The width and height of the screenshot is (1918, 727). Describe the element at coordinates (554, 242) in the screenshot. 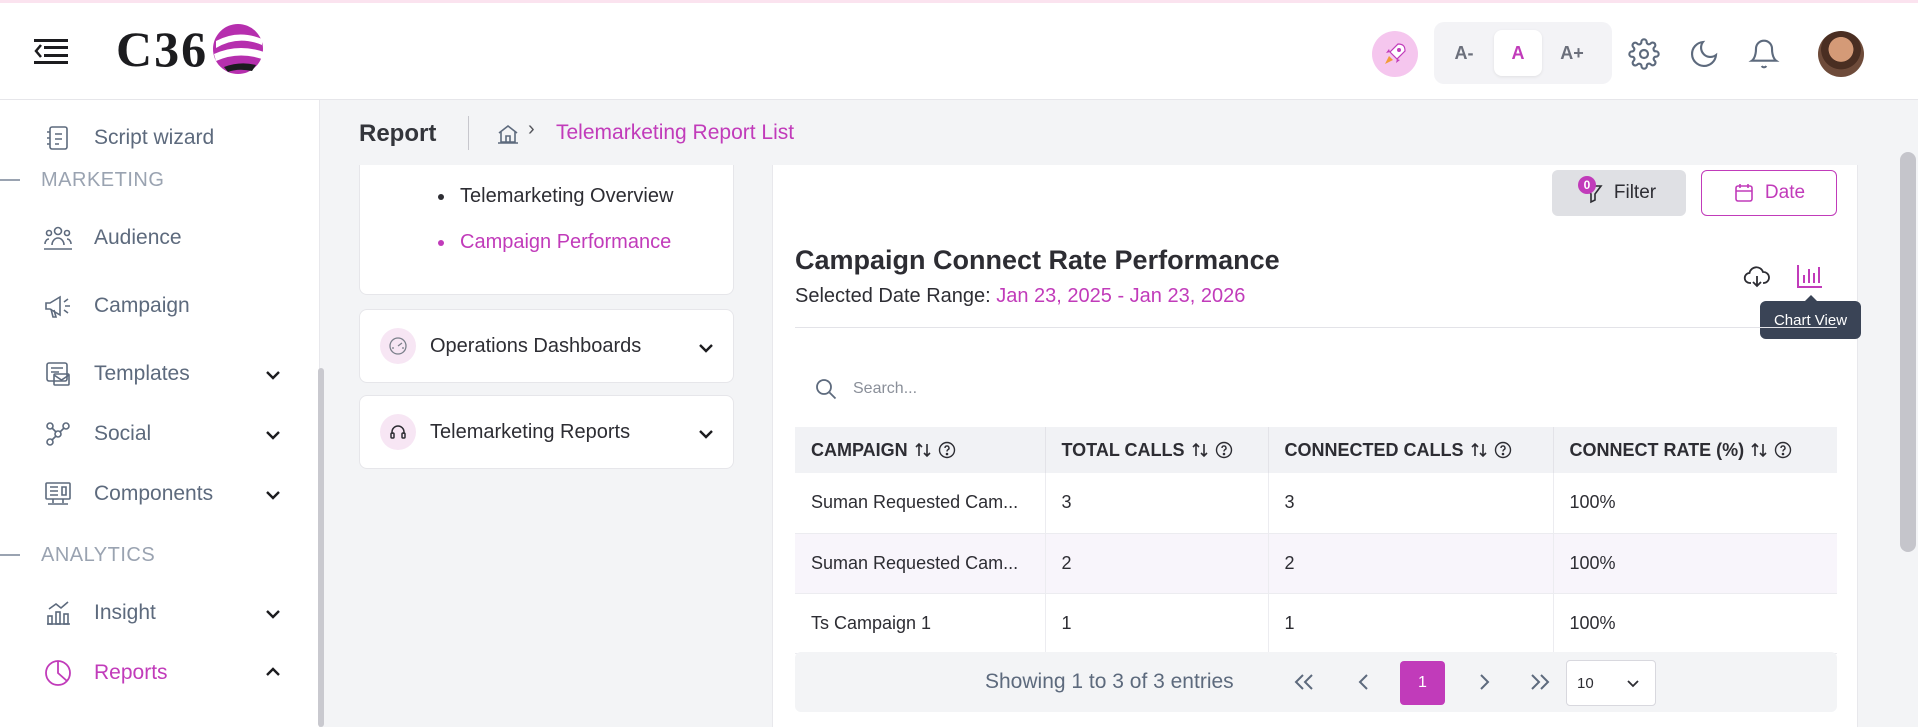

I see `menu-item-campaign-performance: Campaign Performance` at that location.